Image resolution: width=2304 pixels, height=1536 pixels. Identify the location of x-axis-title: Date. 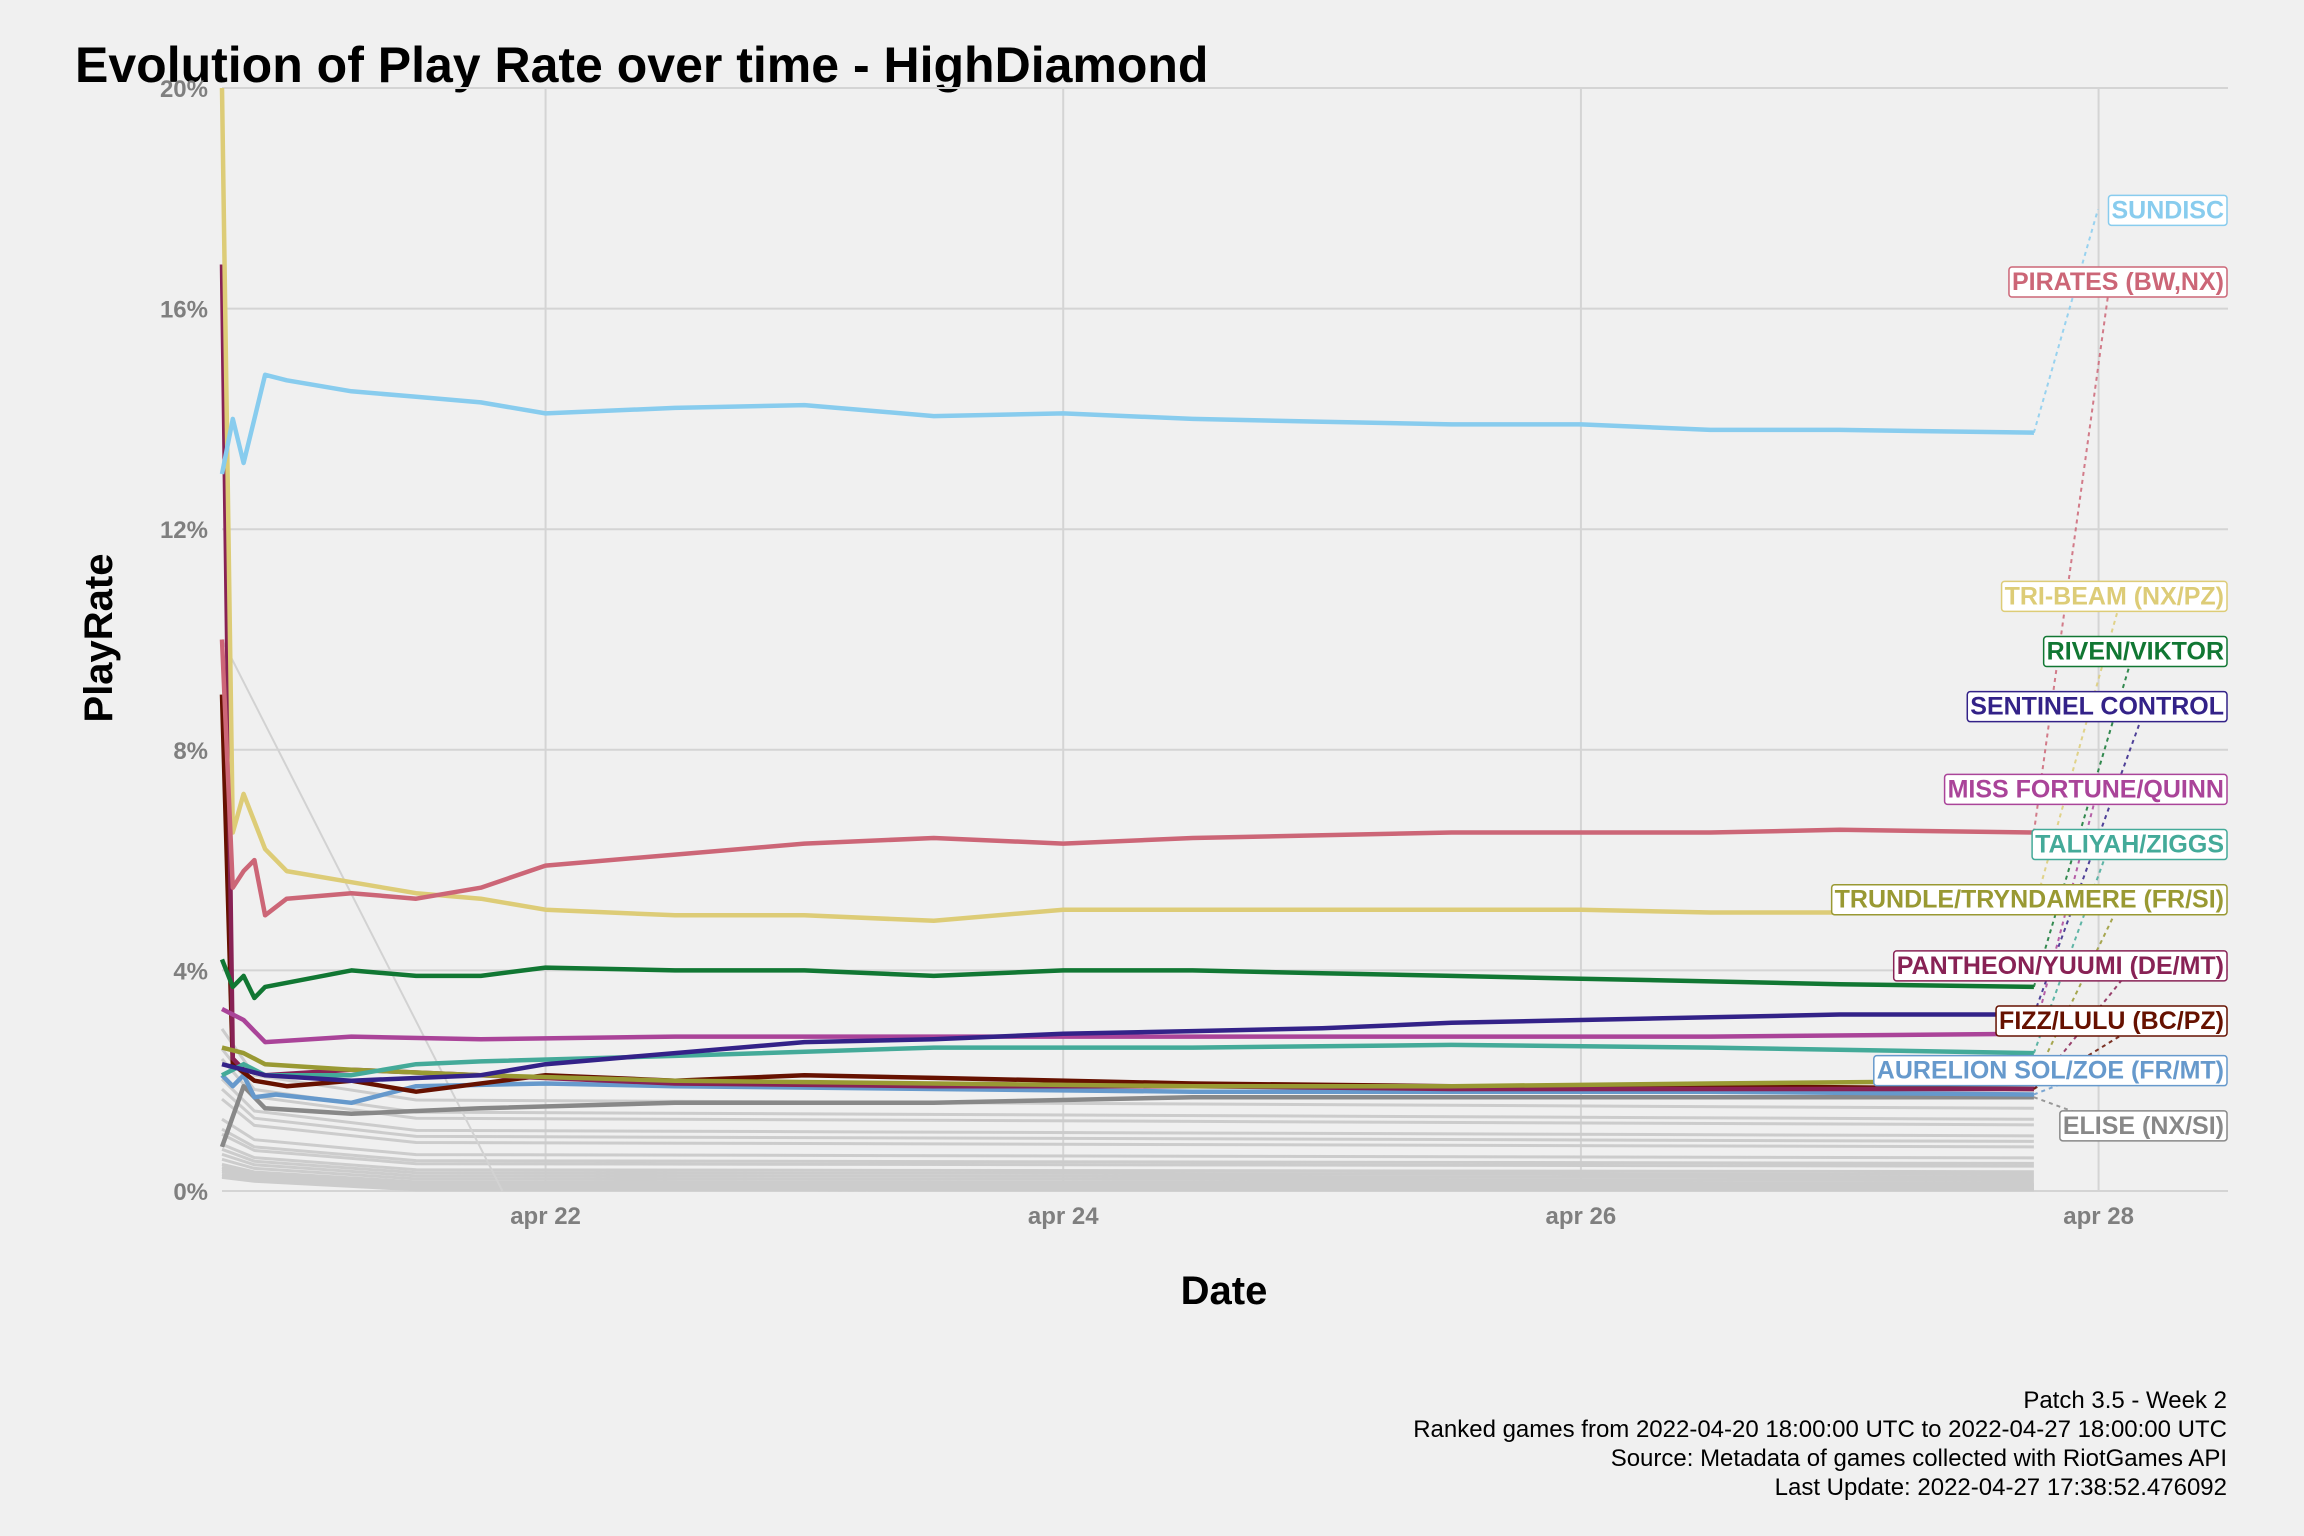
(1224, 1291).